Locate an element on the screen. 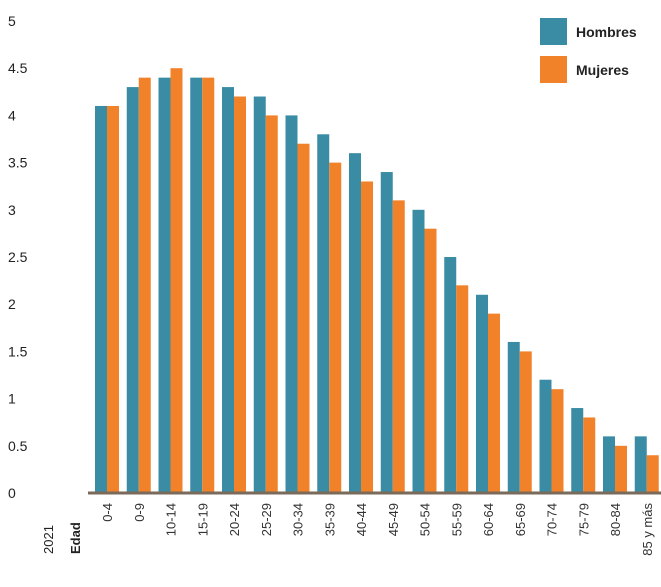  x-tick-label: 0-4 is located at coordinates (107, 512).